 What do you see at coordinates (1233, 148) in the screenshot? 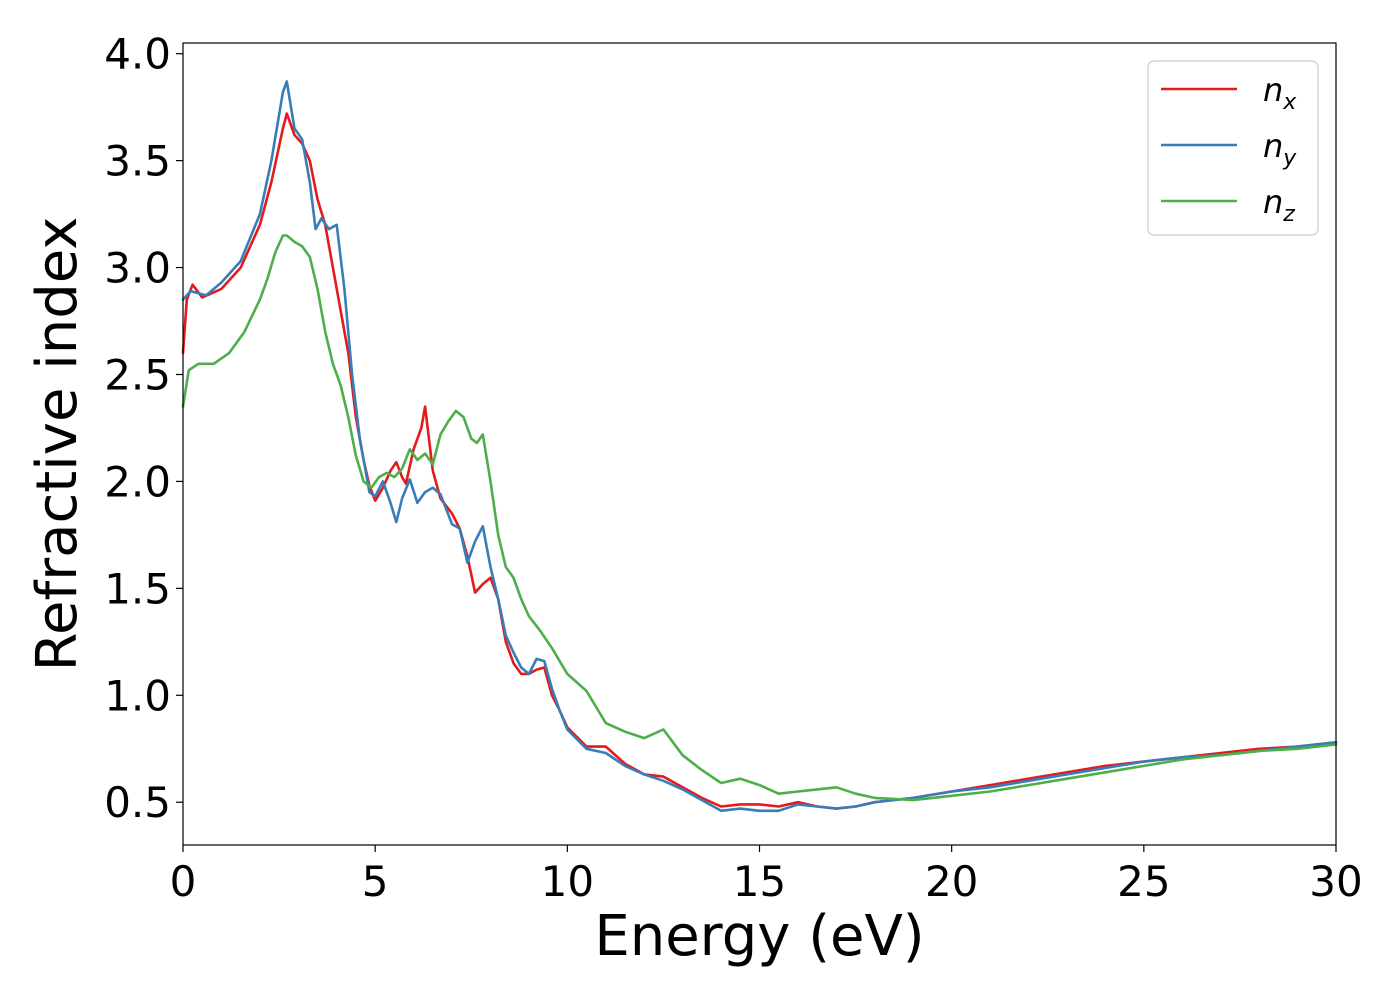
I see `legend-box` at bounding box center [1233, 148].